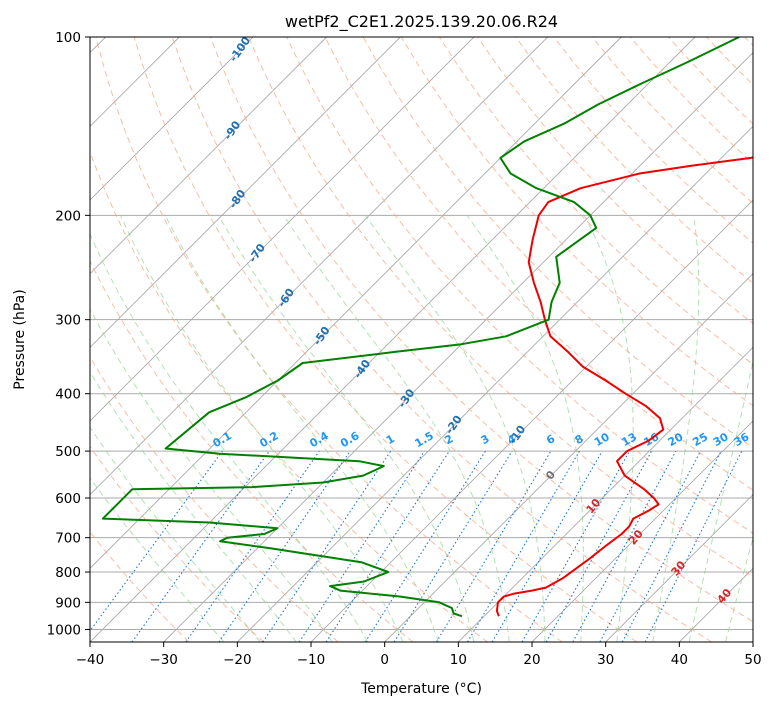 The height and width of the screenshot is (708, 775). Describe the element at coordinates (384, 660) in the screenshot. I see `x-tick-label: 0` at that location.